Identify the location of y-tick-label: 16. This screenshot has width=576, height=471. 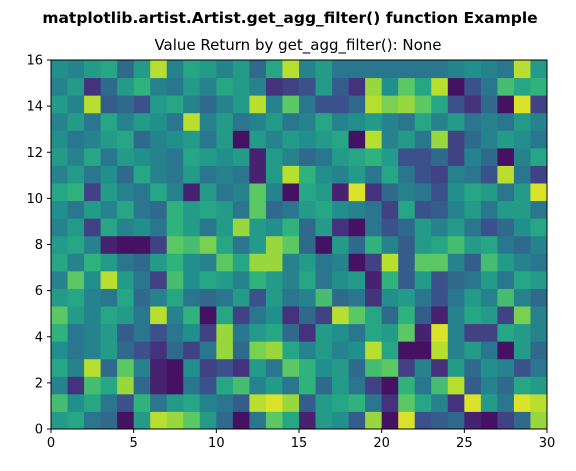
(34, 61).